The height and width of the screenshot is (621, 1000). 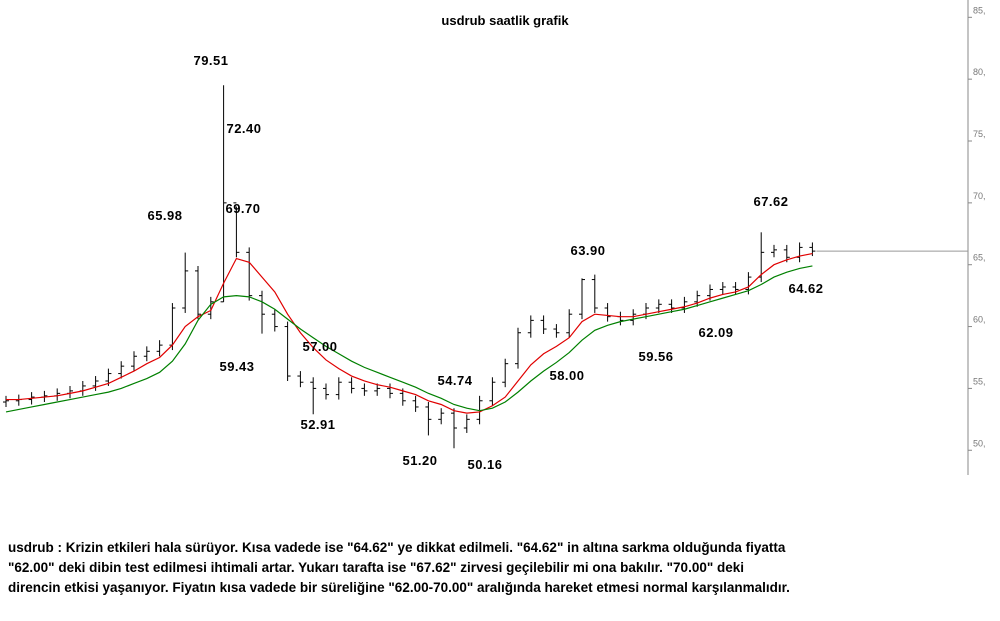 What do you see at coordinates (454, 380) in the screenshot?
I see `annotation: 54.74` at bounding box center [454, 380].